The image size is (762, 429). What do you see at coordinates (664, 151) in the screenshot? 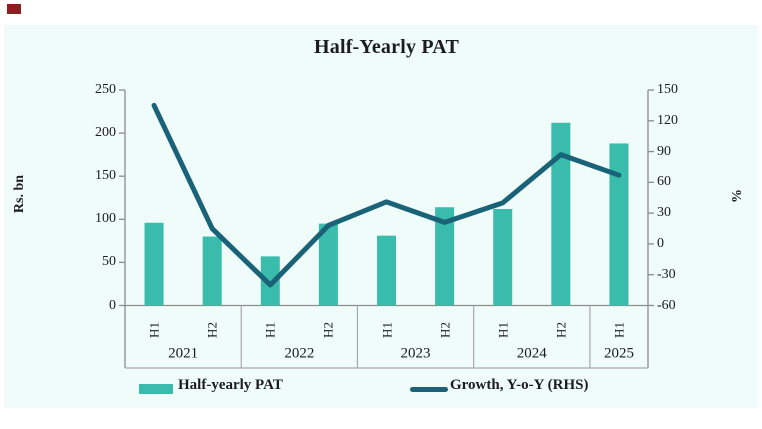
I see `right-axis-tick-label: 90` at bounding box center [664, 151].